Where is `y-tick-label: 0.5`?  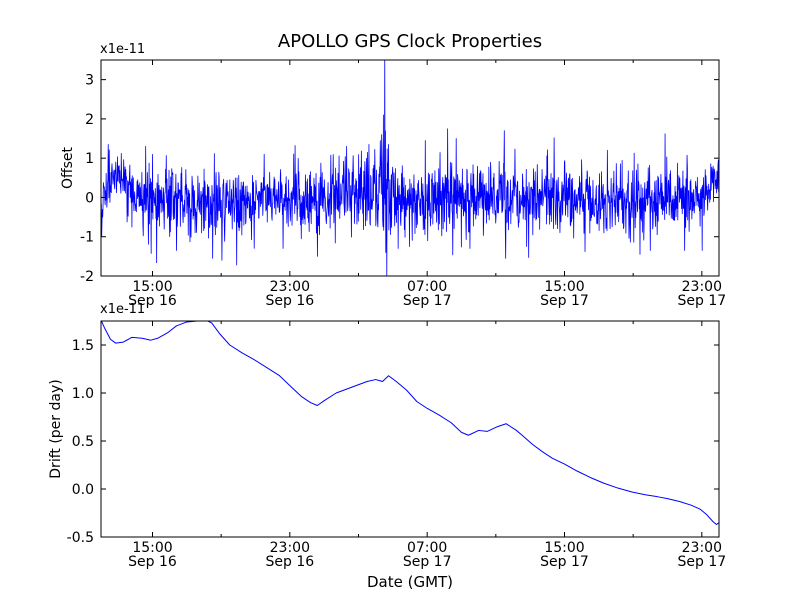 y-tick-label: 0.5 is located at coordinates (83, 442).